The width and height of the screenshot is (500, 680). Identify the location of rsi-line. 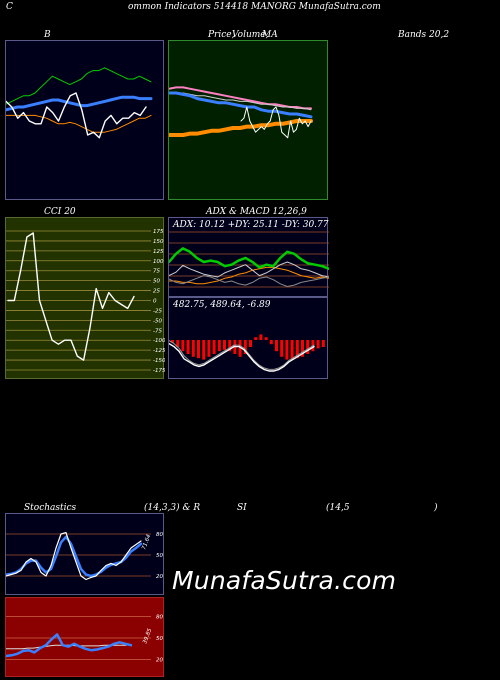
(69, 645).